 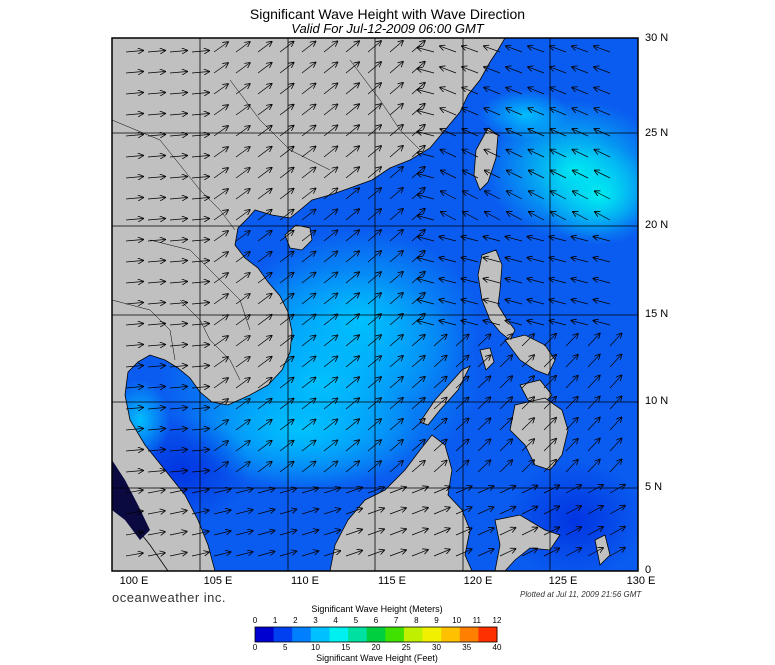 I want to click on colorbar-meter-tick: 7, so click(x=396, y=620).